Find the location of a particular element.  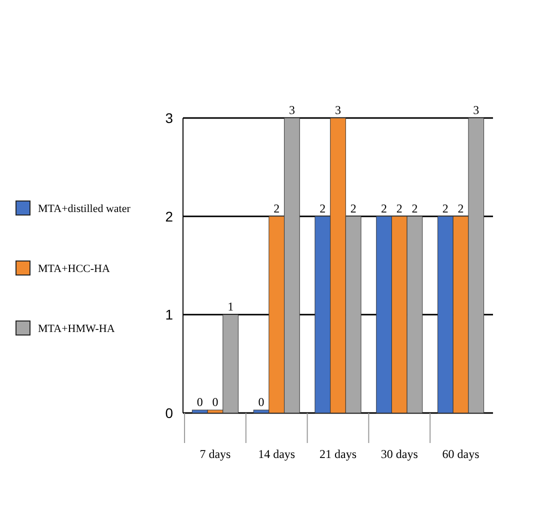

data-label: 1 is located at coordinates (231, 307).